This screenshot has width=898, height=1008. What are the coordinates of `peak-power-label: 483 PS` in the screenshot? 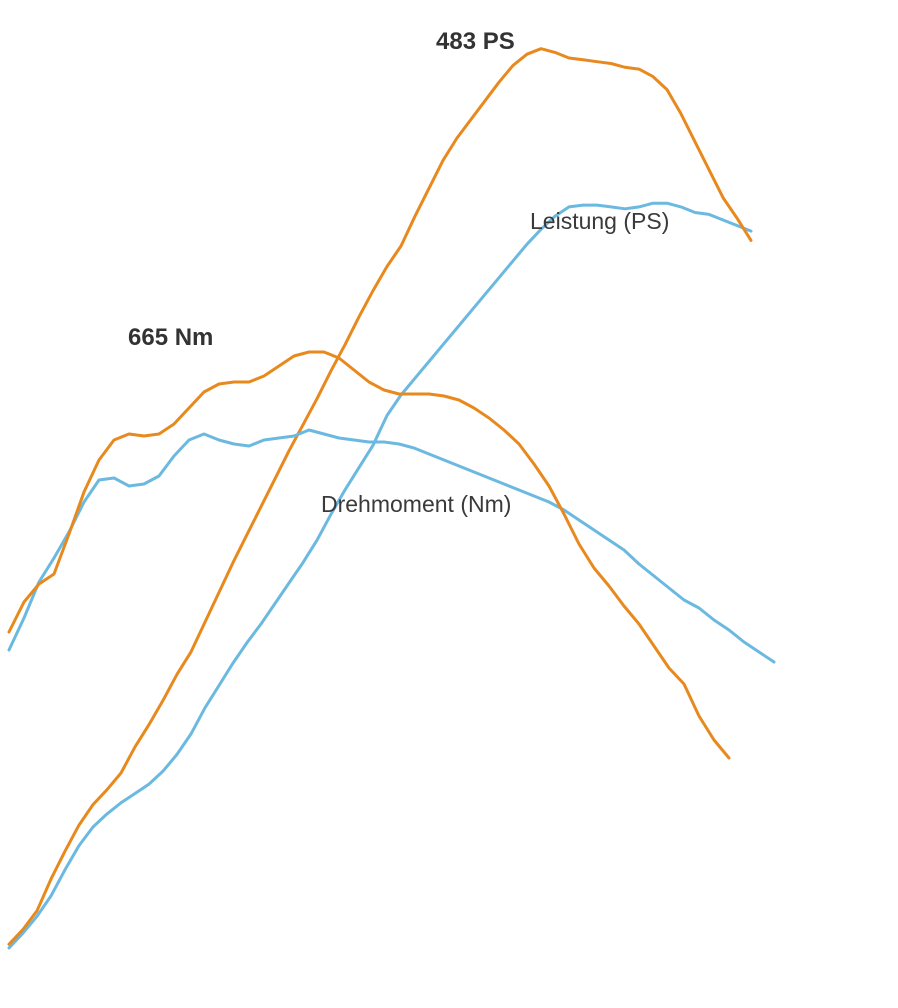 It's located at (475, 41).